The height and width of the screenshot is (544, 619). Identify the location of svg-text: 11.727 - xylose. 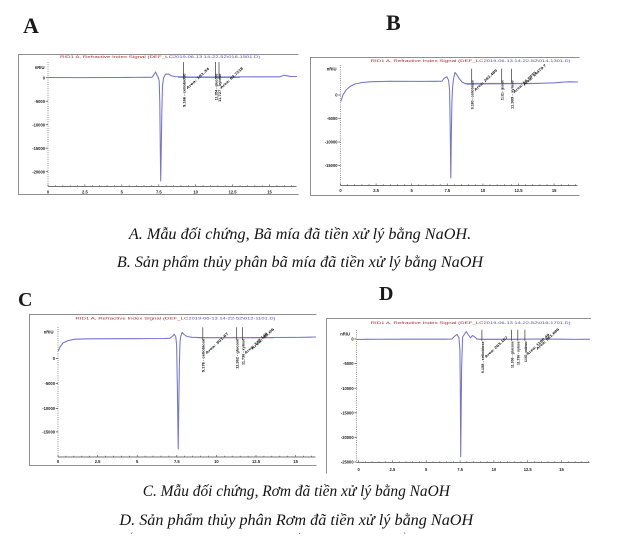
(220, 88).